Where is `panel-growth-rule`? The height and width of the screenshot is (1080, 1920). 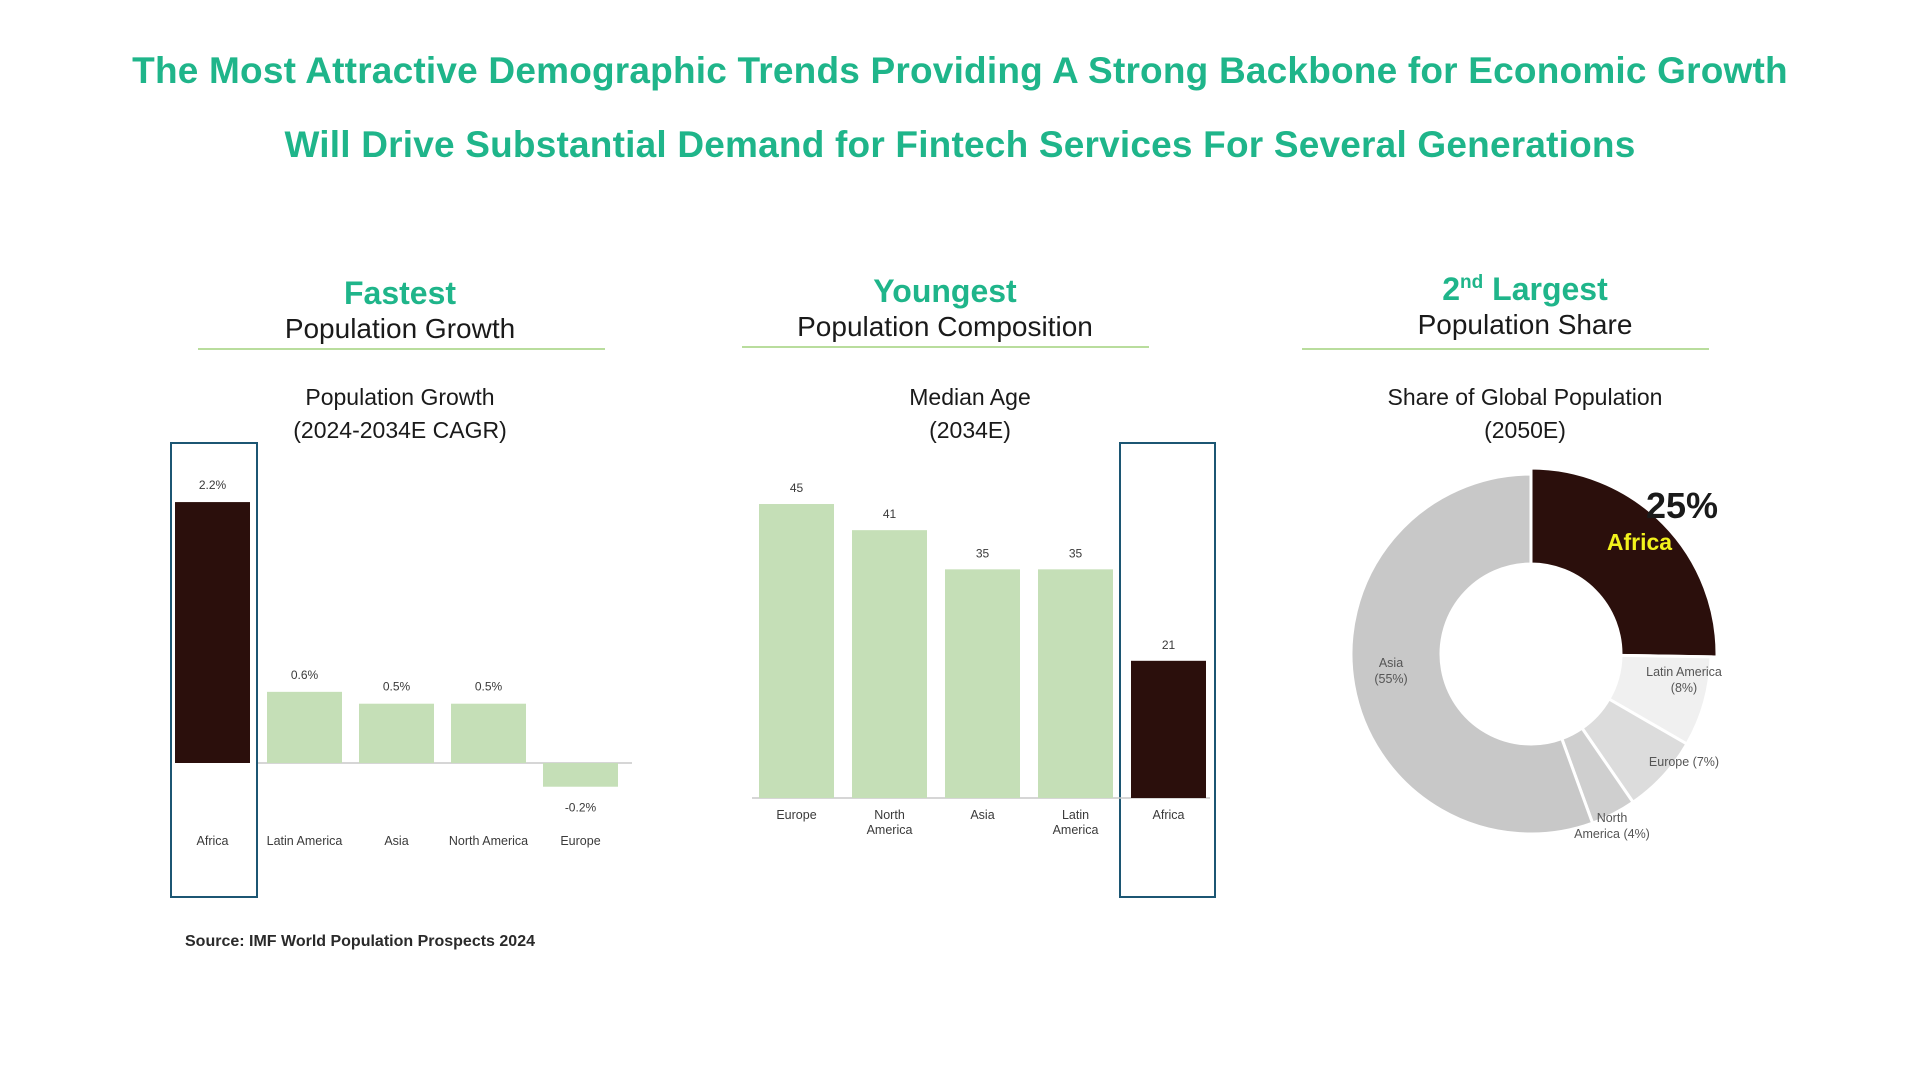 panel-growth-rule is located at coordinates (401, 349).